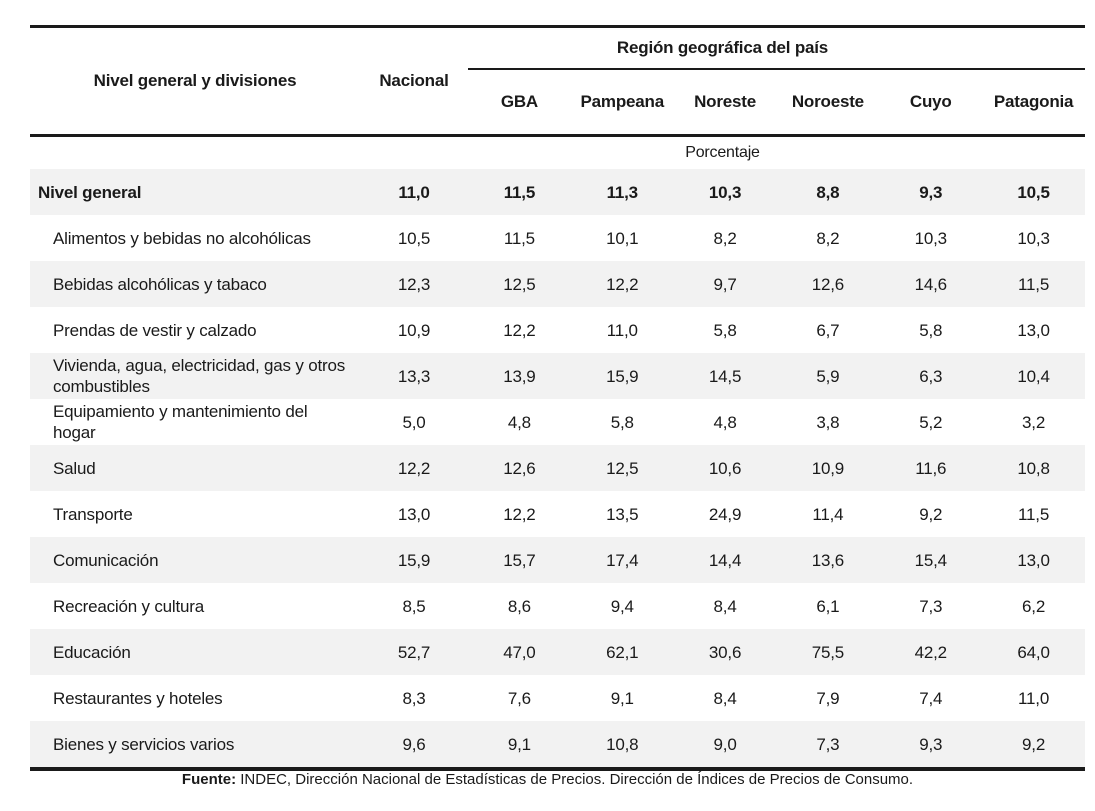 The width and height of the screenshot is (1095, 811). Describe the element at coordinates (195, 284) in the screenshot. I see `row-label: Bebidas alcohólicas y tabaco` at that location.